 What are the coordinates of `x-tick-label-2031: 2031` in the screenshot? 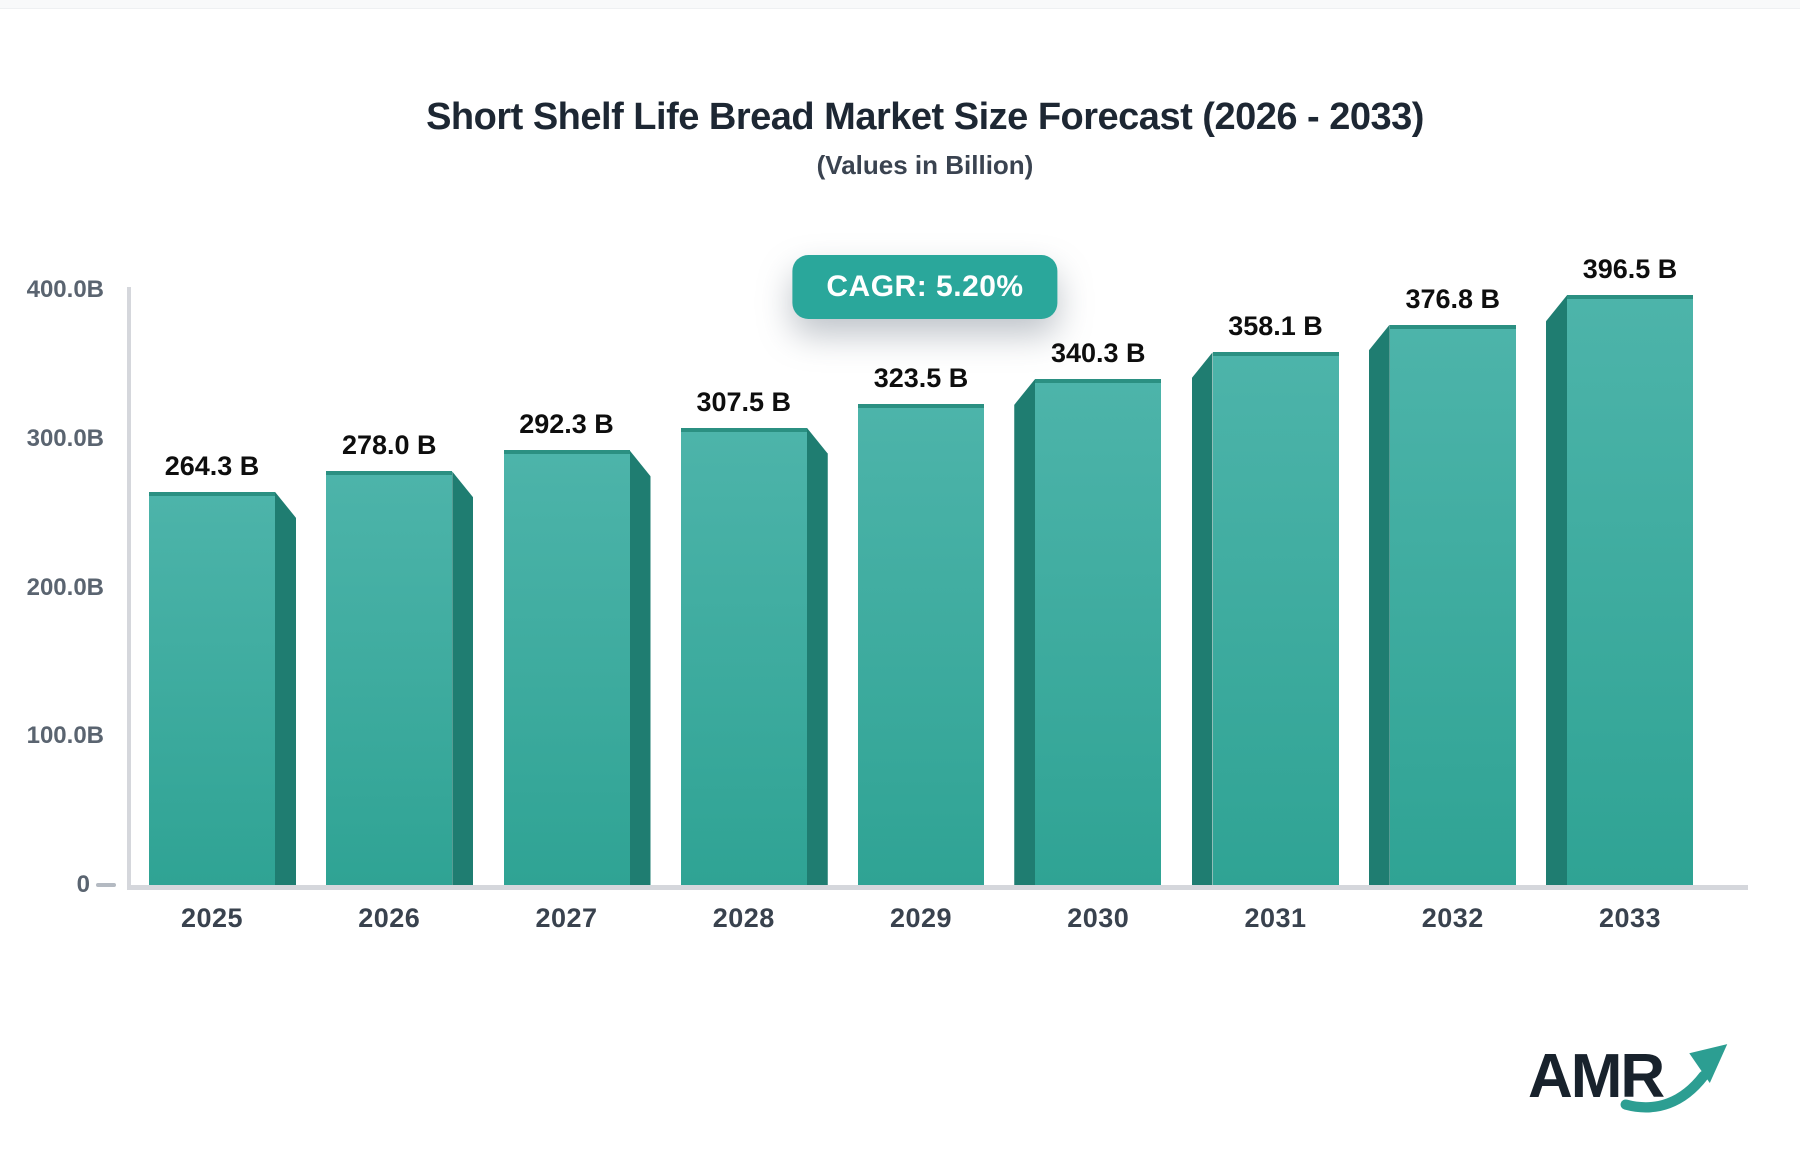 It's located at (1275, 918).